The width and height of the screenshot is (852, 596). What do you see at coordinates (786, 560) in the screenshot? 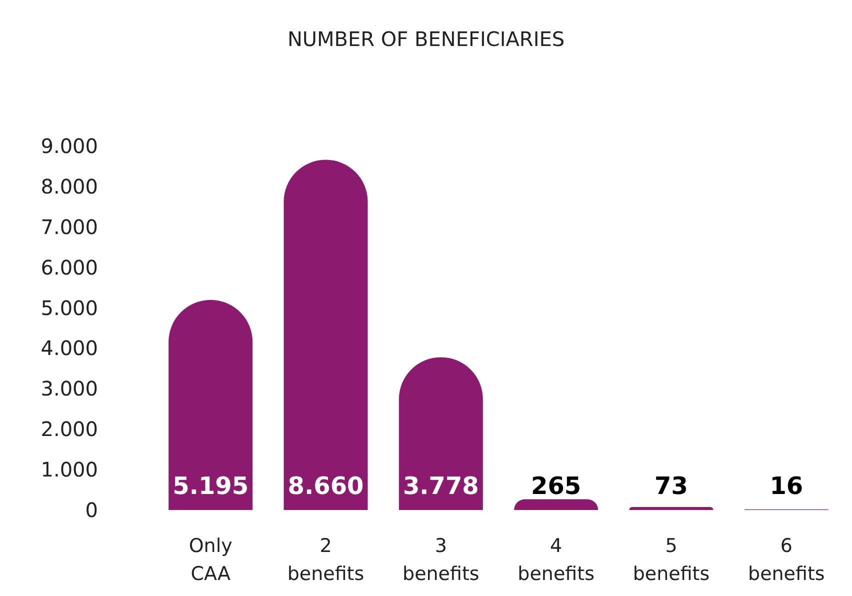
I see `x-tick-label: 6 benefits` at bounding box center [786, 560].